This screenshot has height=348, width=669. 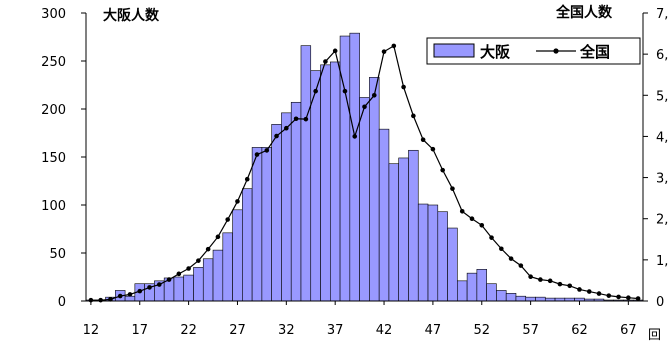 I want to click on left-tick-label: 300, so click(x=53, y=14).